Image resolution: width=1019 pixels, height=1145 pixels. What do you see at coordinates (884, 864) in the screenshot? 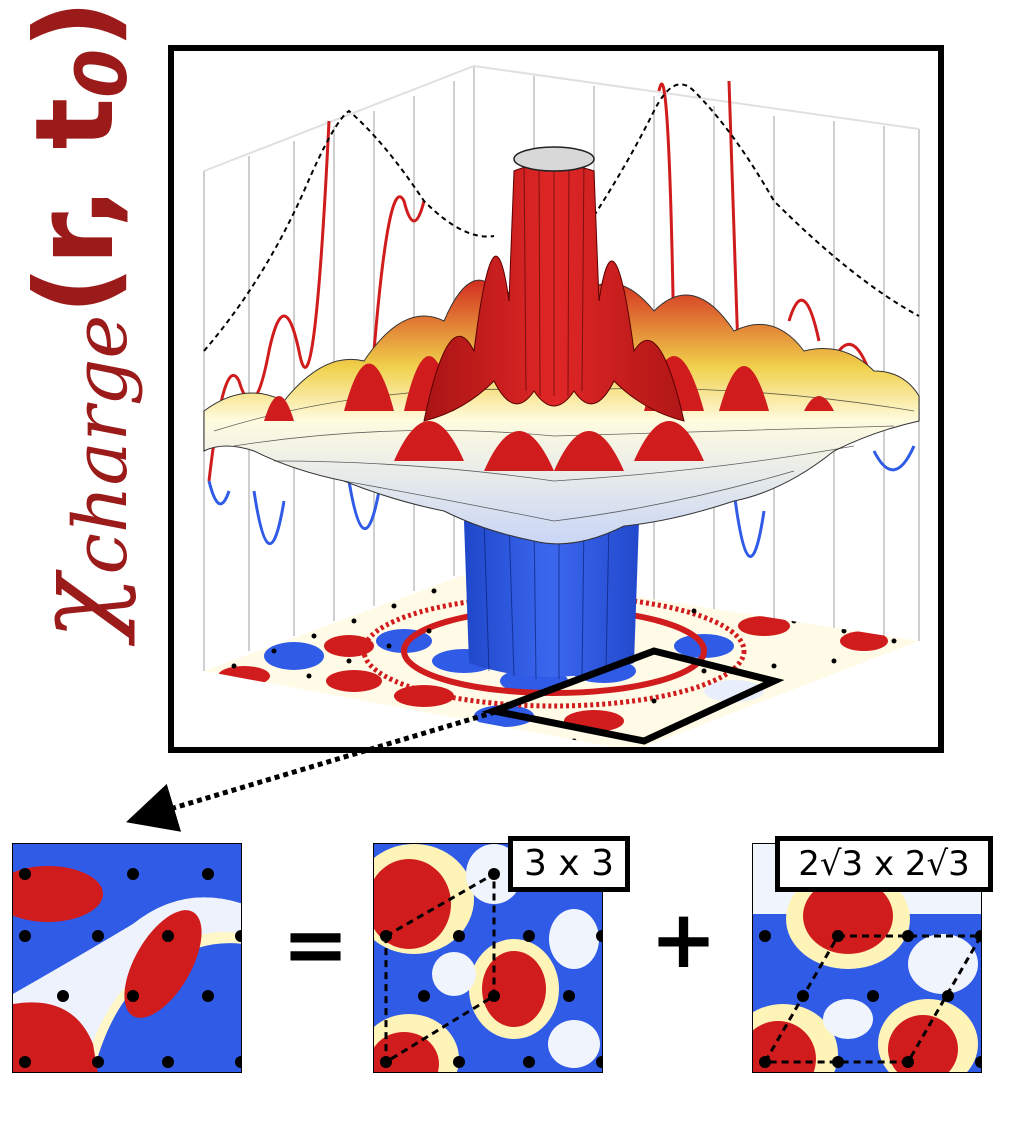
I see `tag-two-root-three: 2√3 x 2√3` at bounding box center [884, 864].